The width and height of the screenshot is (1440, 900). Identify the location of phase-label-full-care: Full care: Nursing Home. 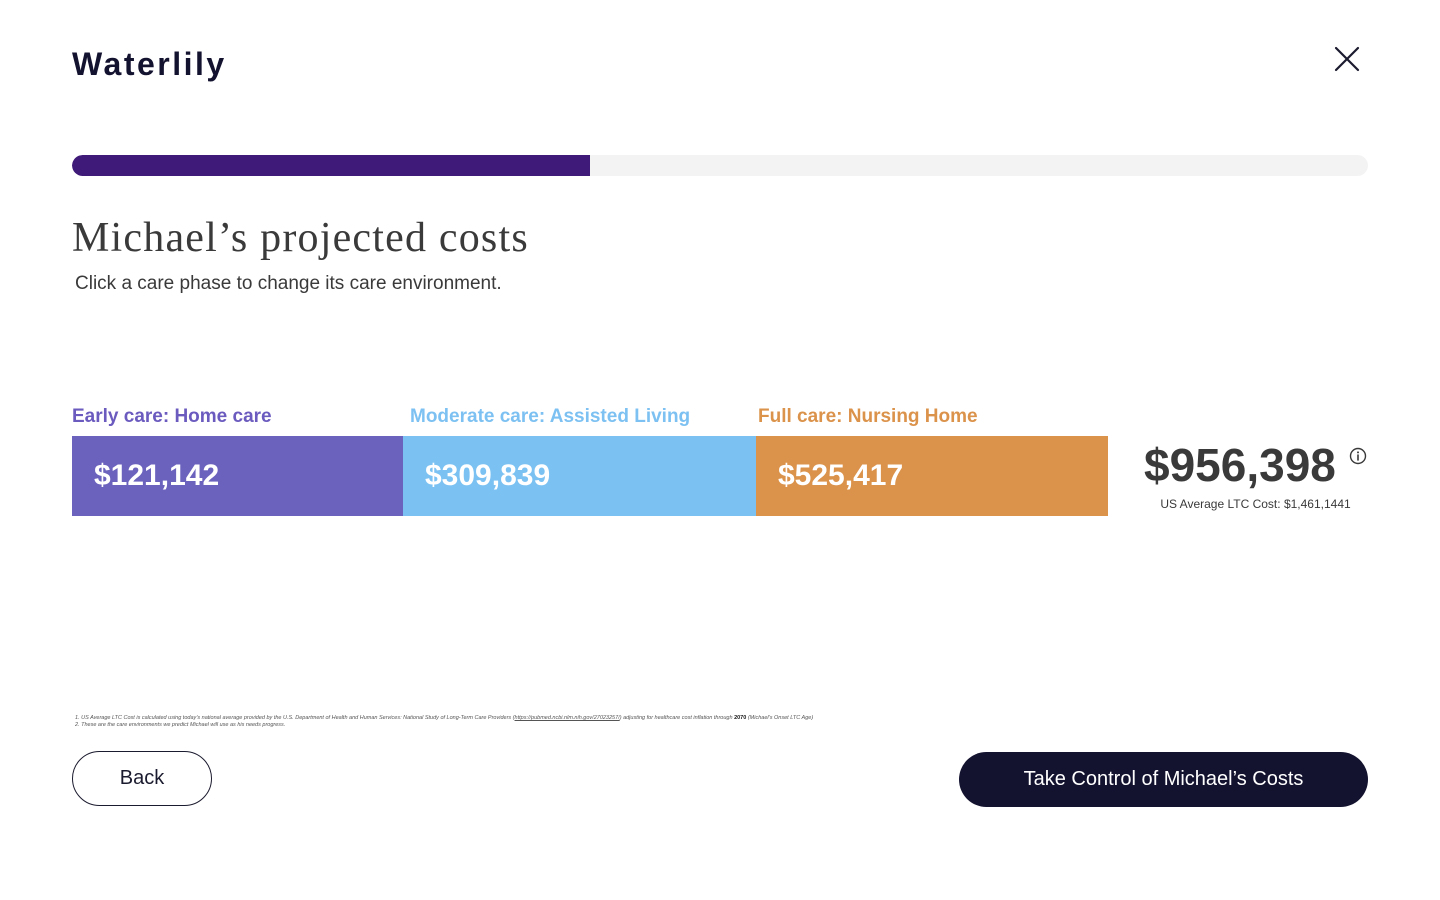
(868, 416).